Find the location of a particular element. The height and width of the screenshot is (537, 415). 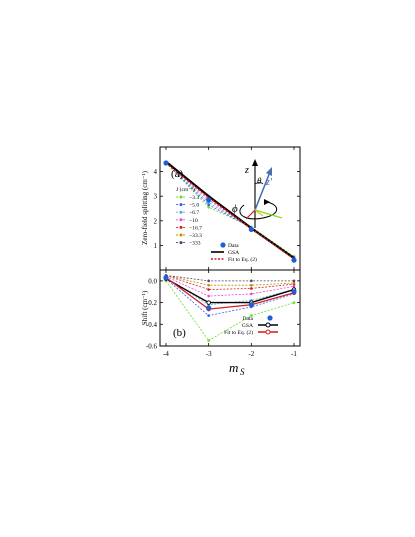

legend-j: J (cm⁻¹) −3.3 −5.0−6.7 −10−16.7 −33.3 −333 is located at coordinates (189, 216).